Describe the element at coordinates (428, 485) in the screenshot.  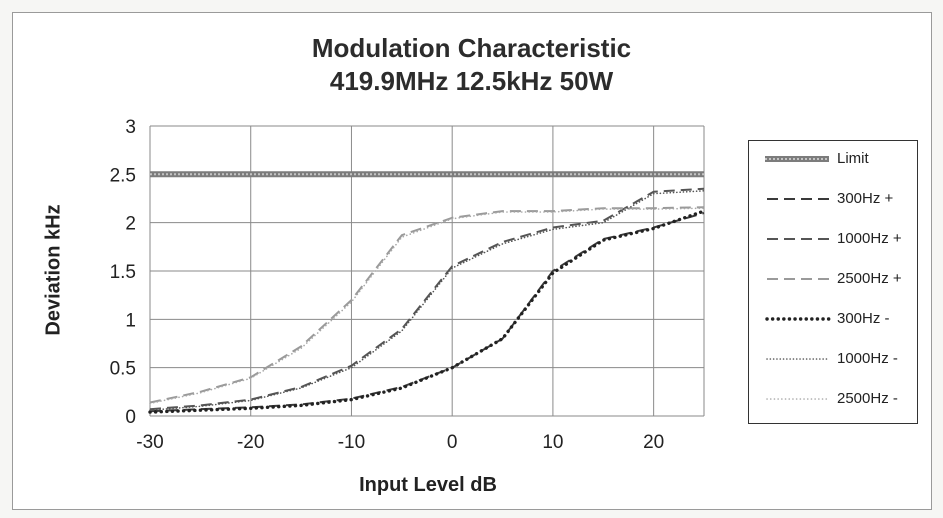
I see `x-axis-label: Input Level dB` at that location.